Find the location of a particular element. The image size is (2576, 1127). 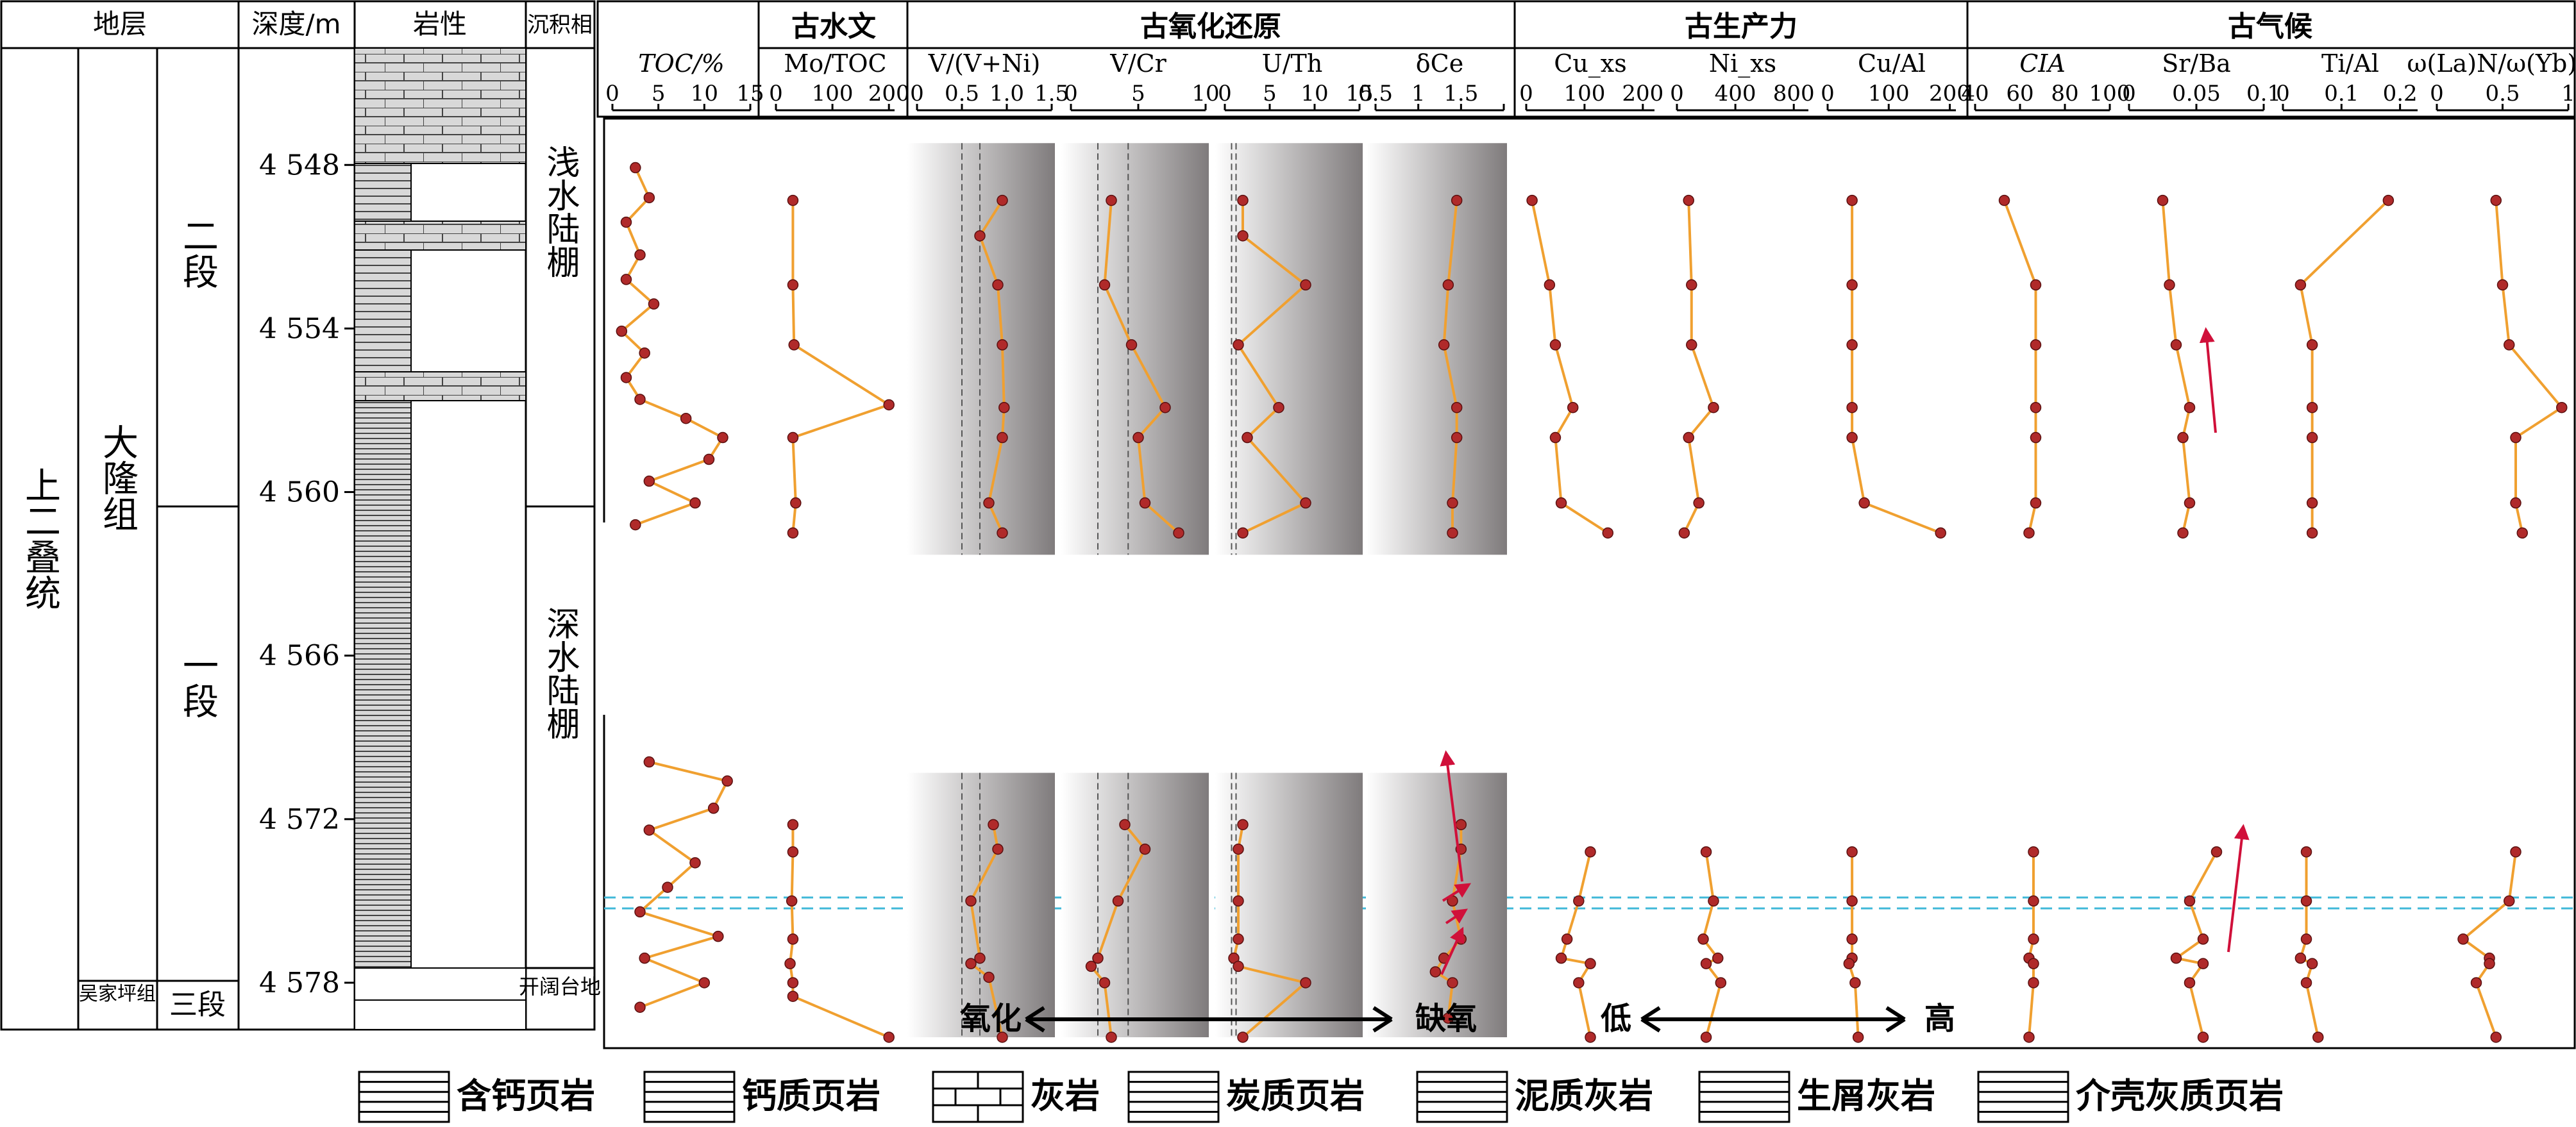

facies-platform: 开阔台地 is located at coordinates (560, 986).